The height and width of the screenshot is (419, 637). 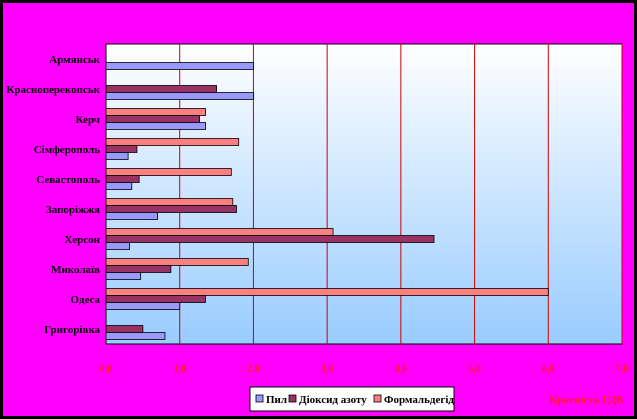 What do you see at coordinates (253, 369) in the screenshot?
I see `x-tick-label: 2,0` at bounding box center [253, 369].